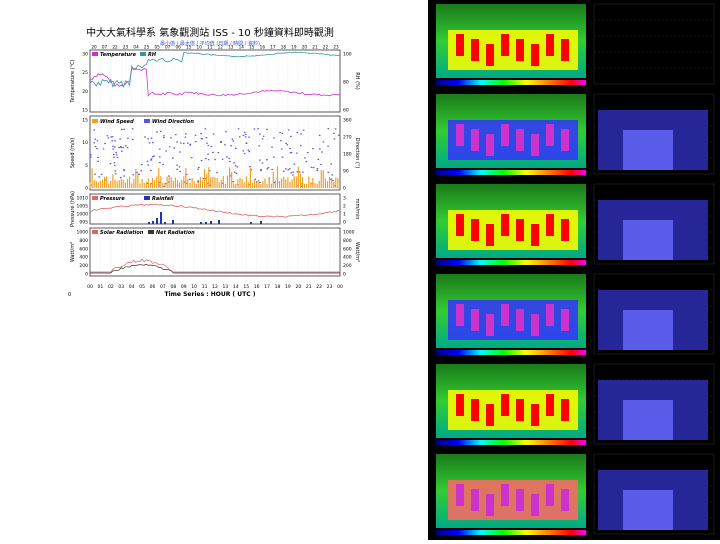 This screenshot has width=720, height=544. I want to click on left-tick-label: 15, so click(85, 111).